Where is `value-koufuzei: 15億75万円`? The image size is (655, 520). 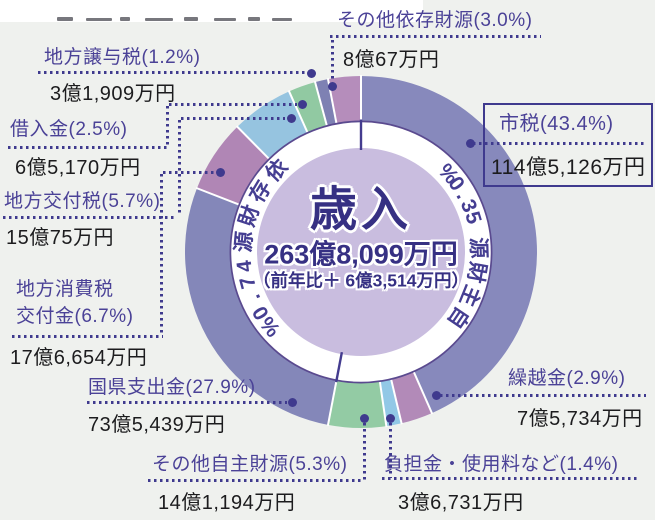 value-koufuzei: 15億75万円 is located at coordinates (60, 238).